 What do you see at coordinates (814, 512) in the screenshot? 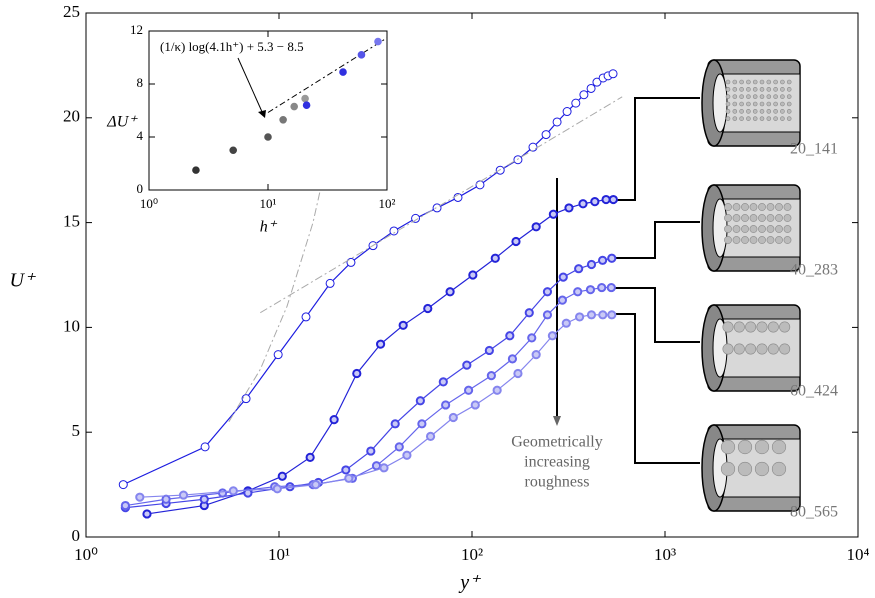
I see `case-label: 80_565` at bounding box center [814, 512].